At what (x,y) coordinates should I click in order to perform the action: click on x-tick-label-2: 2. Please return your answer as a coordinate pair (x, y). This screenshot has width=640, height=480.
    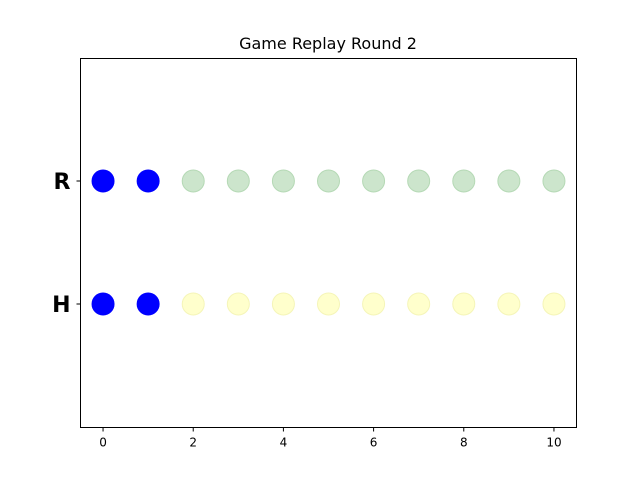
    Looking at the image, I should click on (193, 443).